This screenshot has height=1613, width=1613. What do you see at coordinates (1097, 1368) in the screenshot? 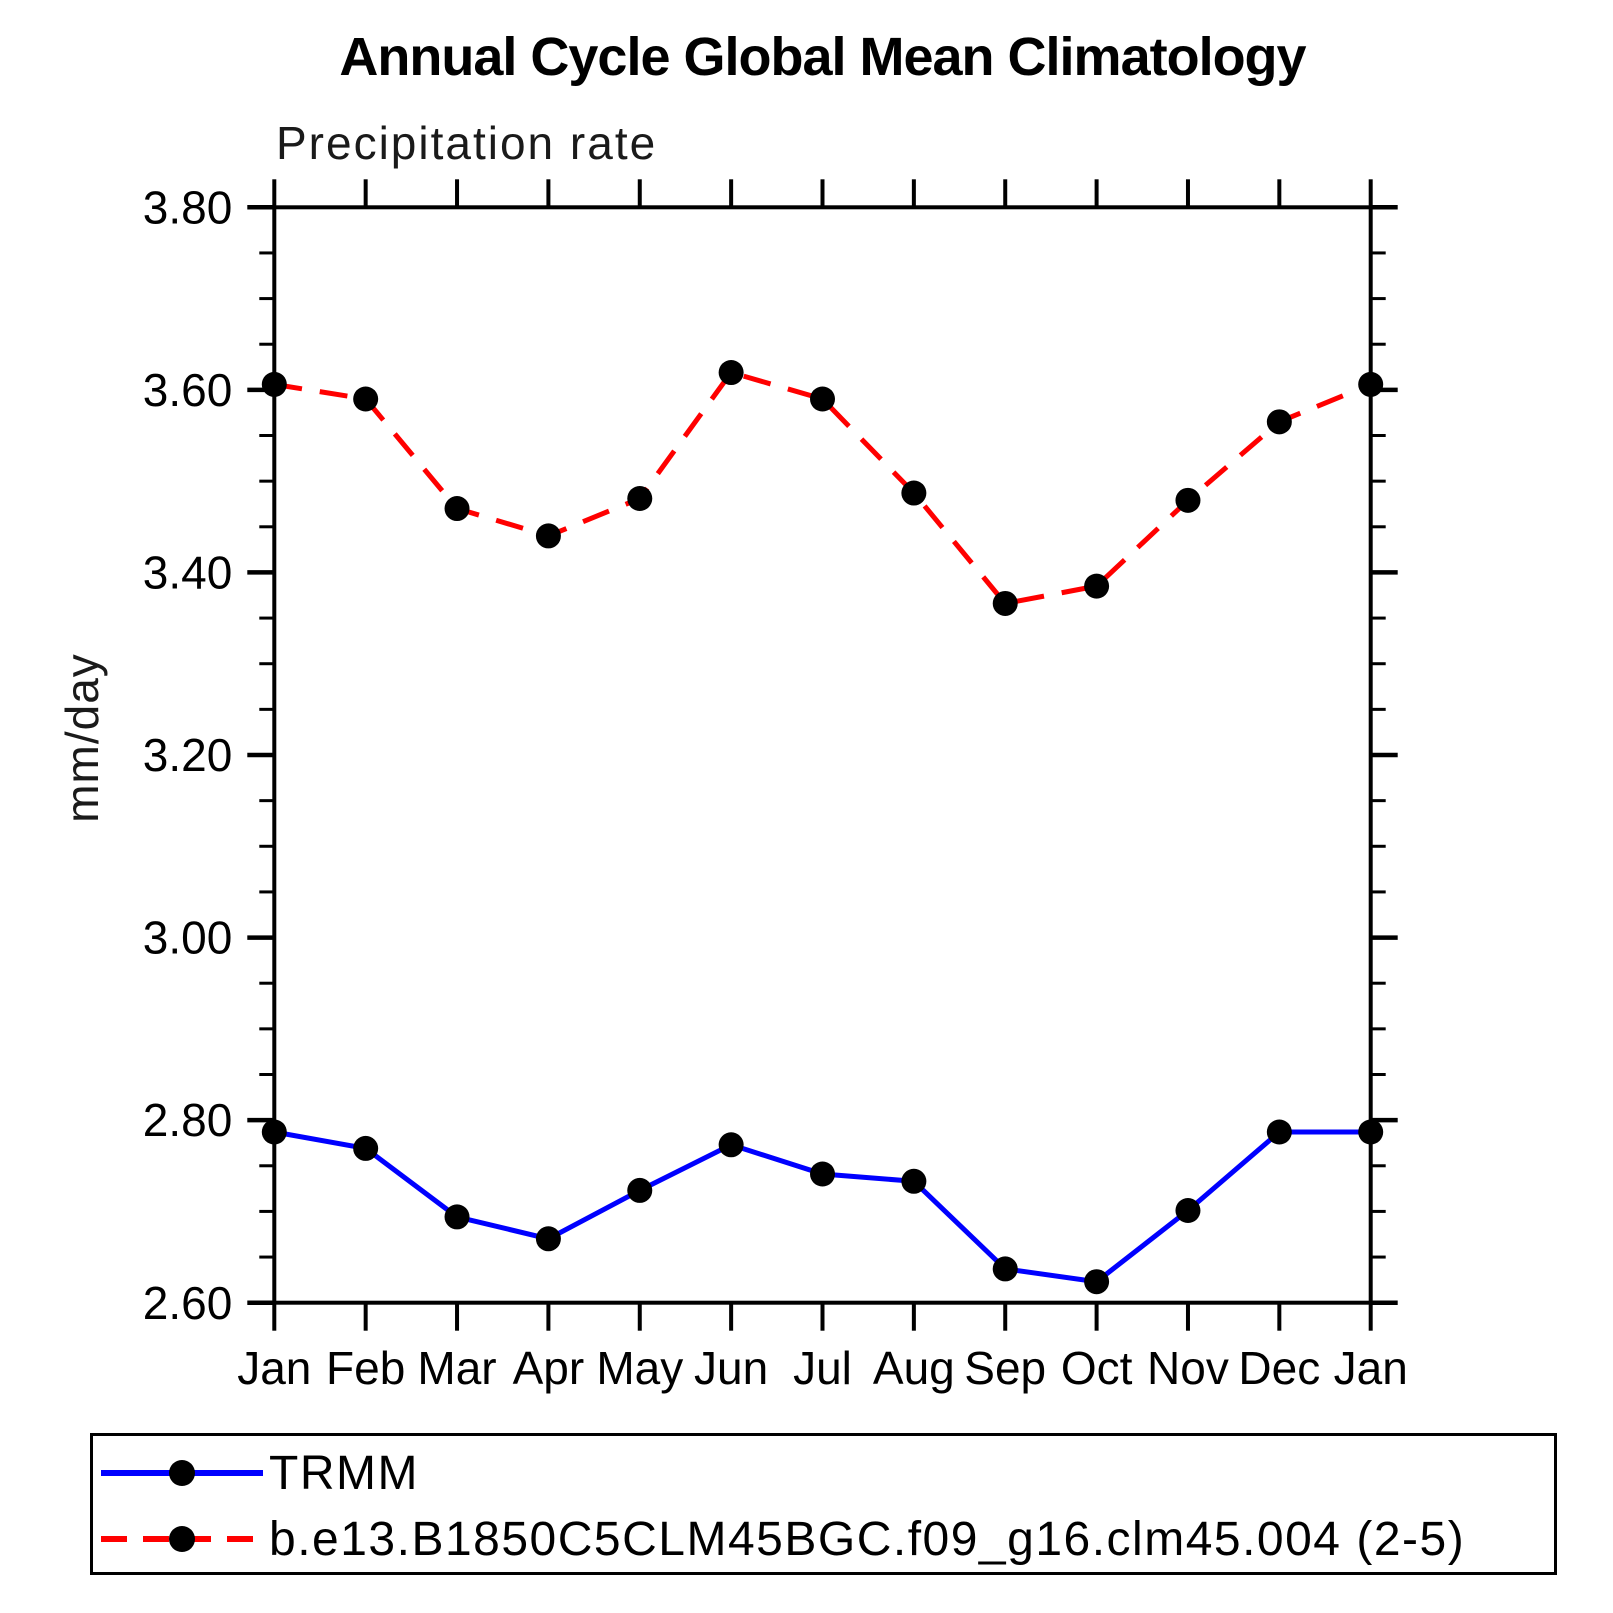
I see `x-tick-label: Oct` at bounding box center [1097, 1368].